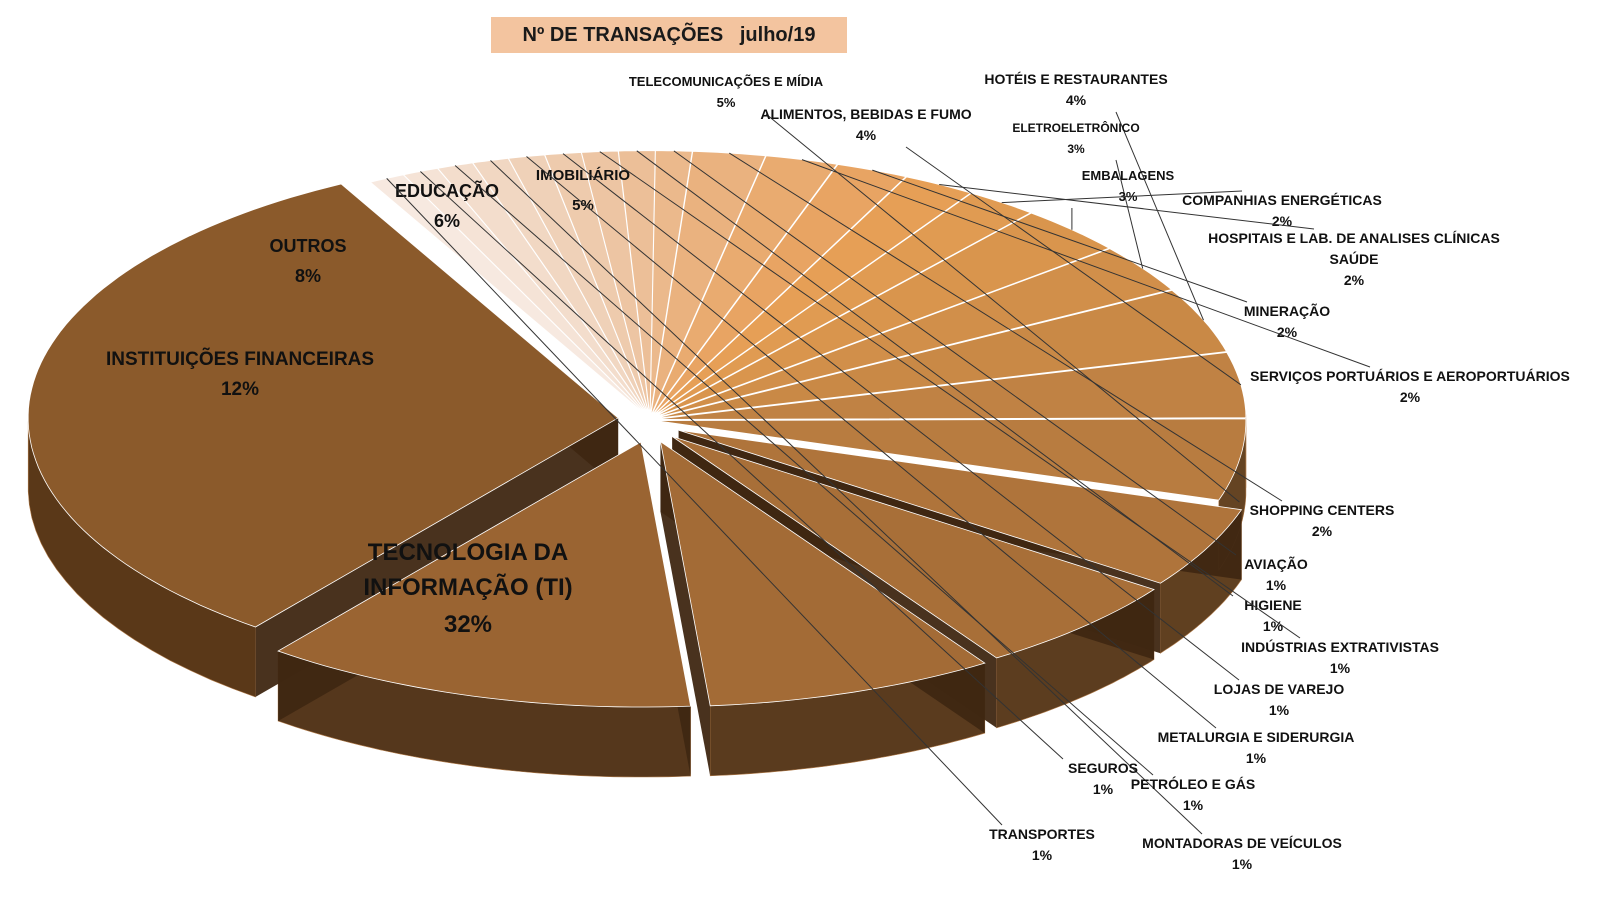 The width and height of the screenshot is (1600, 902). What do you see at coordinates (1076, 100) in the screenshot?
I see `slice-value-8: 4%` at bounding box center [1076, 100].